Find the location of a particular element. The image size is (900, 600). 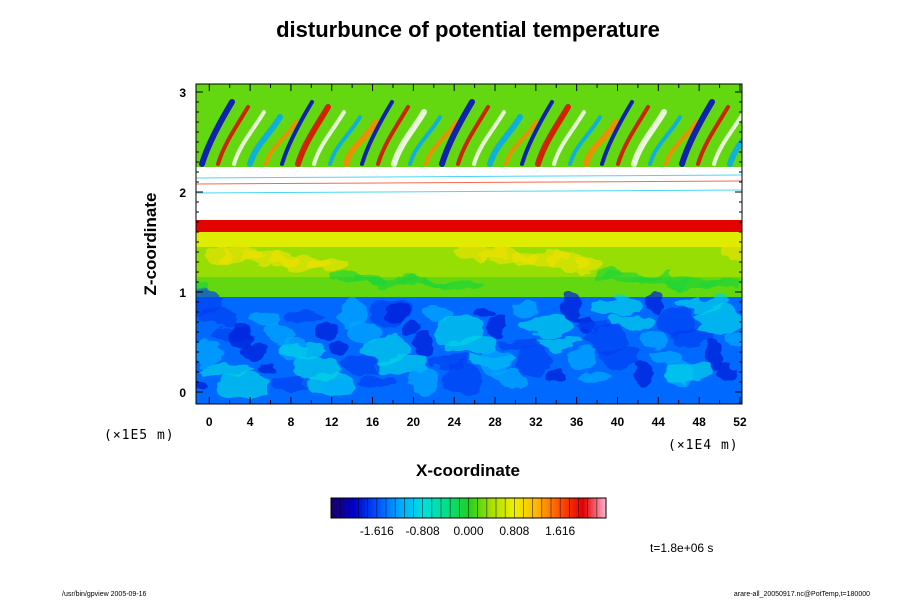

colorbar-tick-label: -1.616 is located at coordinates (377, 531).